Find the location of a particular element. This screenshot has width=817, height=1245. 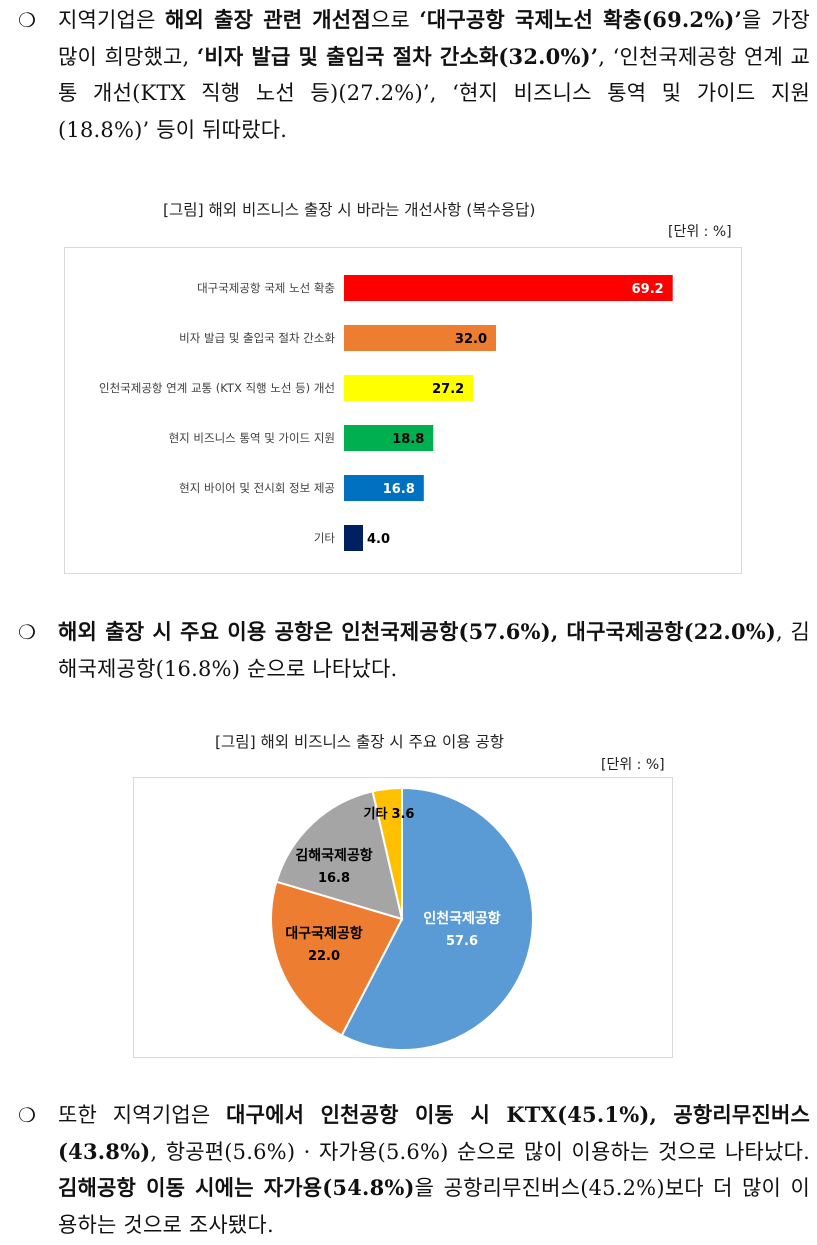

bar-value-label: 32.0 is located at coordinates (471, 339).